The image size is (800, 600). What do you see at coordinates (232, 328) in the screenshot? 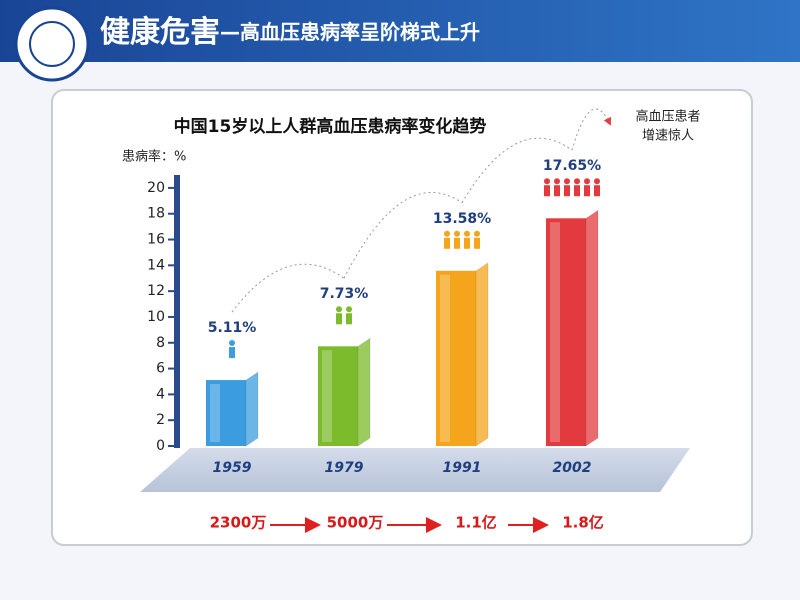
I see `value-label: 5.11%` at bounding box center [232, 328].